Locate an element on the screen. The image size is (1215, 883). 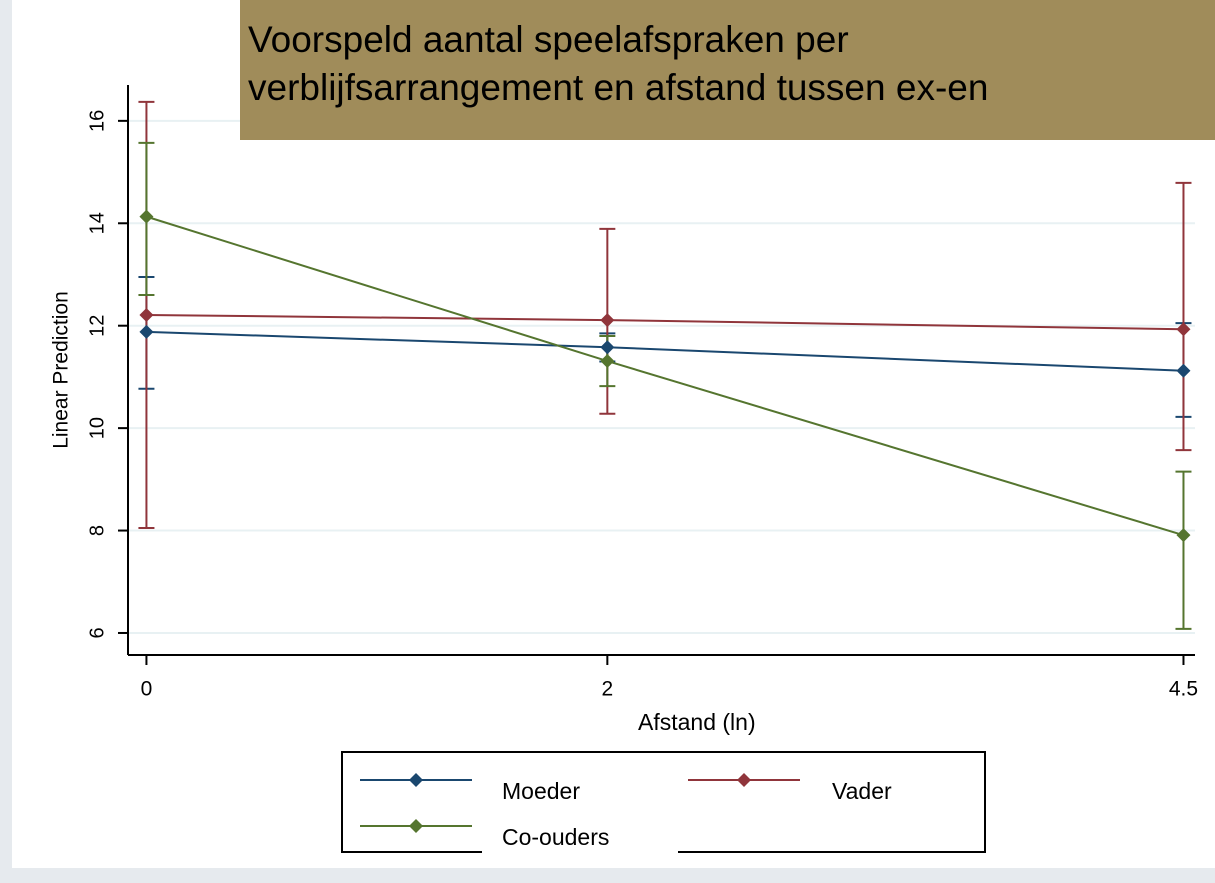
x-tick-label: 2 is located at coordinates (607, 689).